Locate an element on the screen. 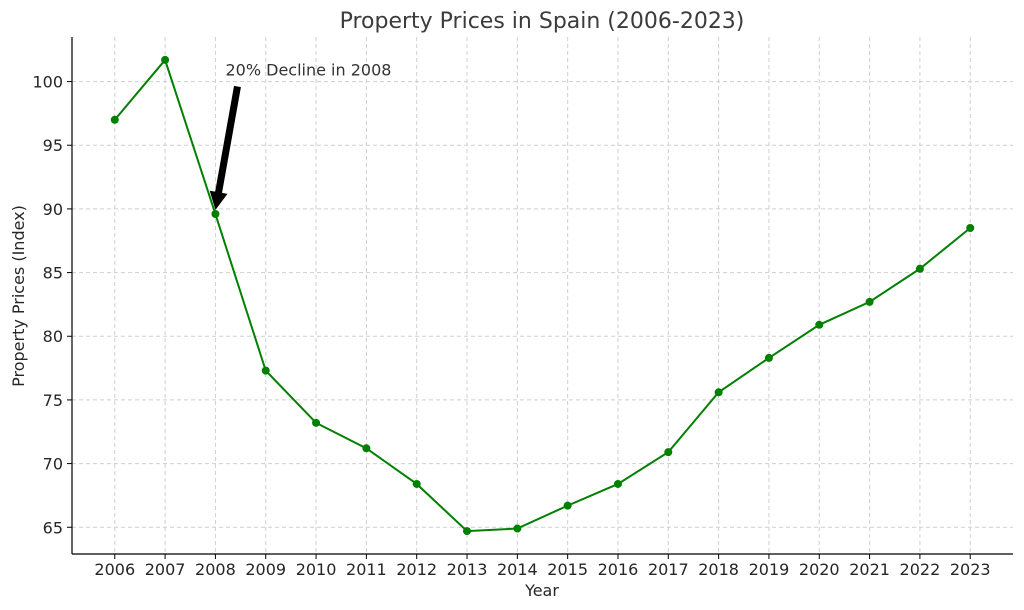 The height and width of the screenshot is (610, 1024). chart-title: Property Prices in Spain (2006-2023) is located at coordinates (542, 21).